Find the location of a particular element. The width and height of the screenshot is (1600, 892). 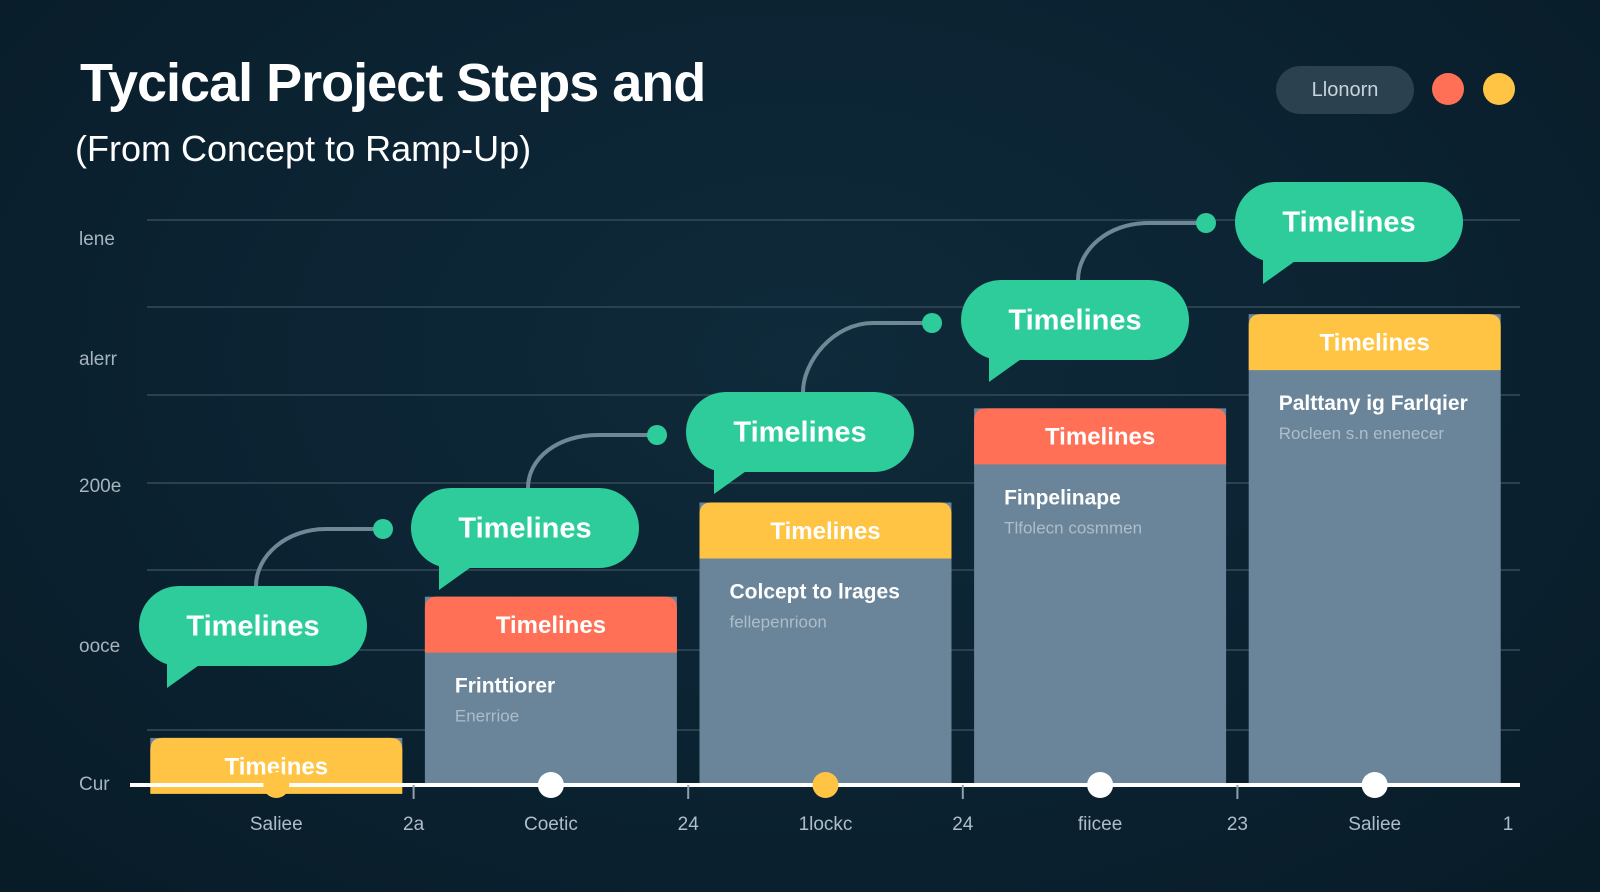

legend-button: Llonorn is located at coordinates (1345, 90).